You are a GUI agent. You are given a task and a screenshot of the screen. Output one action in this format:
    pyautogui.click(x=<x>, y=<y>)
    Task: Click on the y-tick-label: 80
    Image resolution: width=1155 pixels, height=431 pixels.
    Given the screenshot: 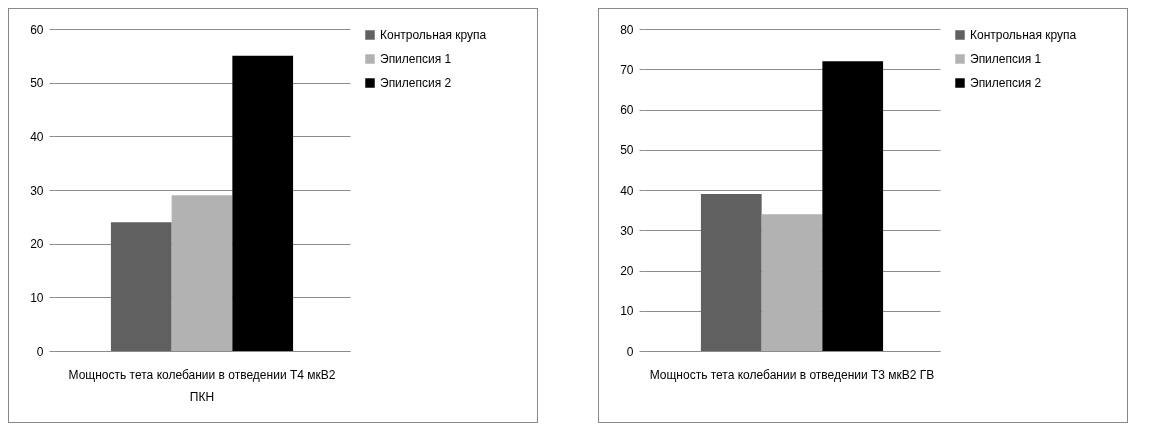 What is the action you would take?
    pyautogui.click(x=627, y=29)
    